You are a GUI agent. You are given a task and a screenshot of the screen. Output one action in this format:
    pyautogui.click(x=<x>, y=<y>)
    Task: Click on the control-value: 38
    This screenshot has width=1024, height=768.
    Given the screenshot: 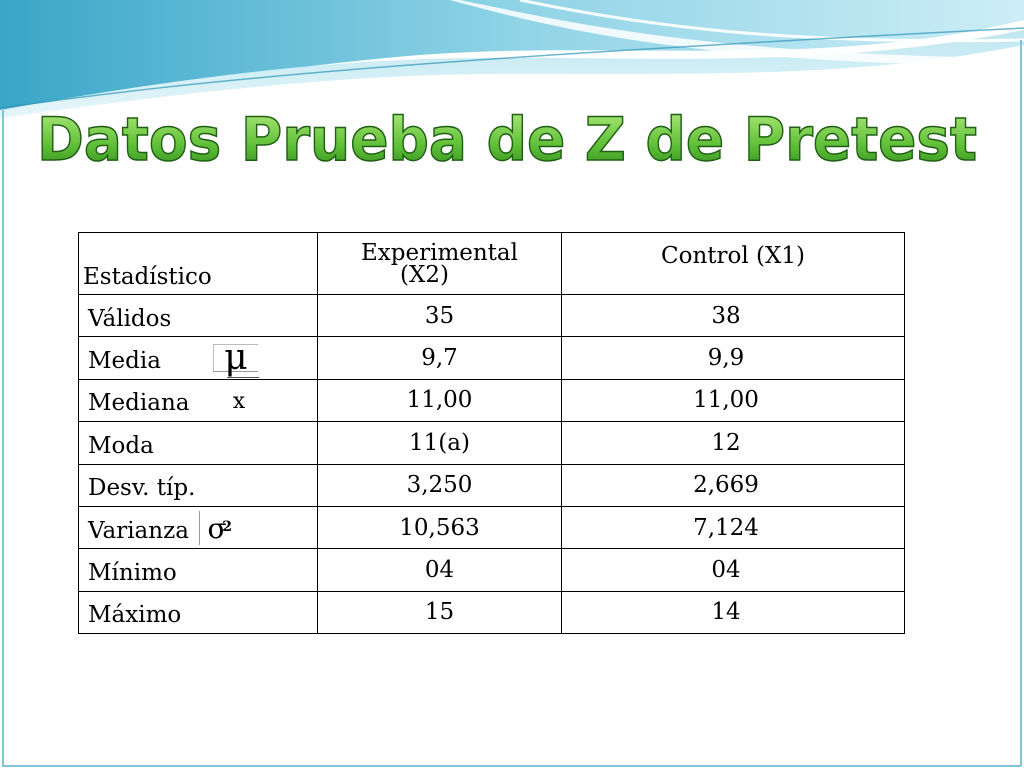 What is the action you would take?
    pyautogui.click(x=733, y=315)
    